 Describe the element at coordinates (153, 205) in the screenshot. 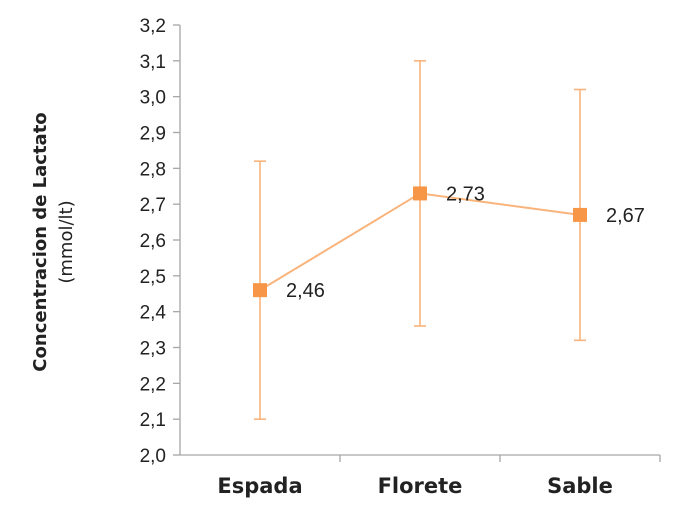

I see `y-tick-label: 2,7` at that location.